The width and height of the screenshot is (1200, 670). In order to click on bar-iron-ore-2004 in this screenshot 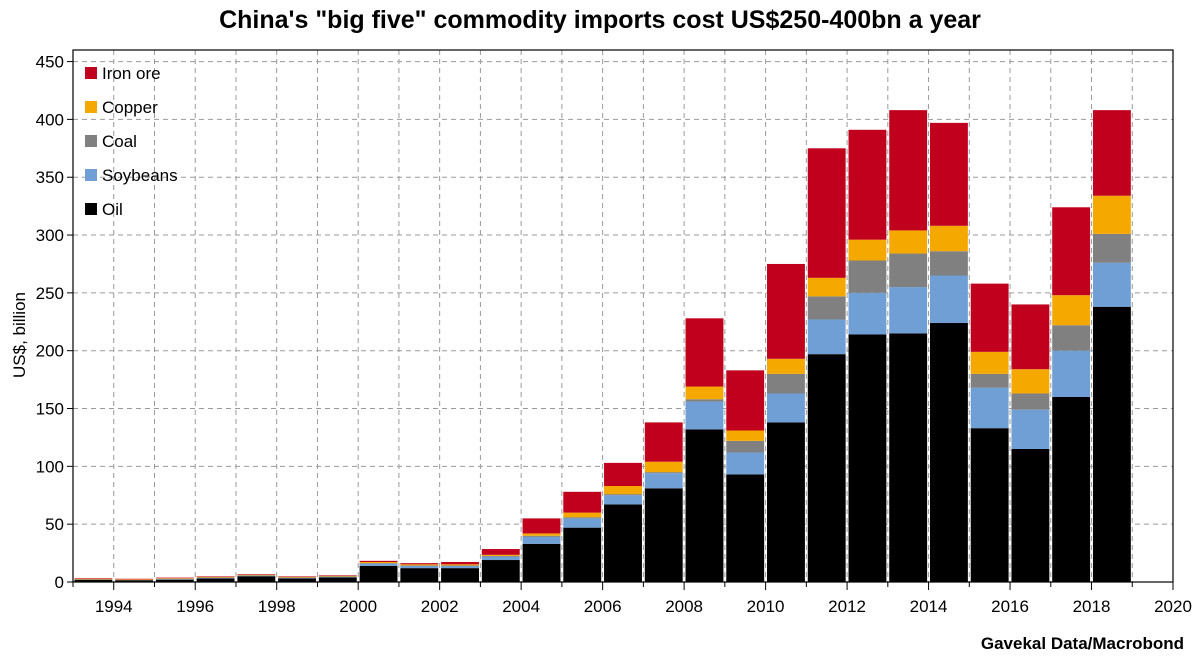, I will do `click(541, 526)`.